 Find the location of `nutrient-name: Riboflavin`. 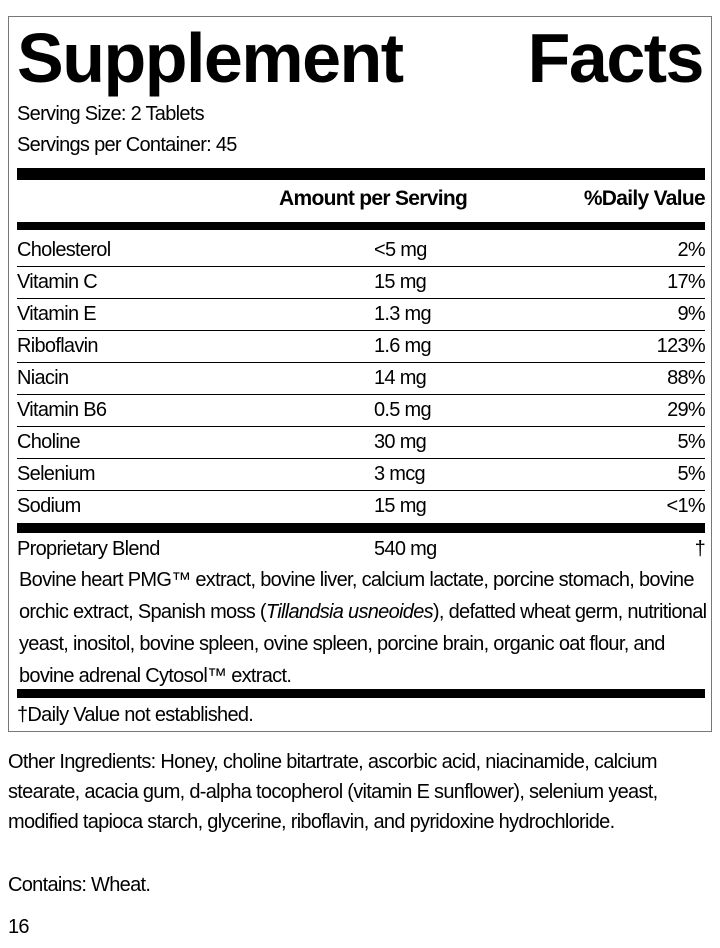

nutrient-name: Riboflavin is located at coordinates (58, 346).